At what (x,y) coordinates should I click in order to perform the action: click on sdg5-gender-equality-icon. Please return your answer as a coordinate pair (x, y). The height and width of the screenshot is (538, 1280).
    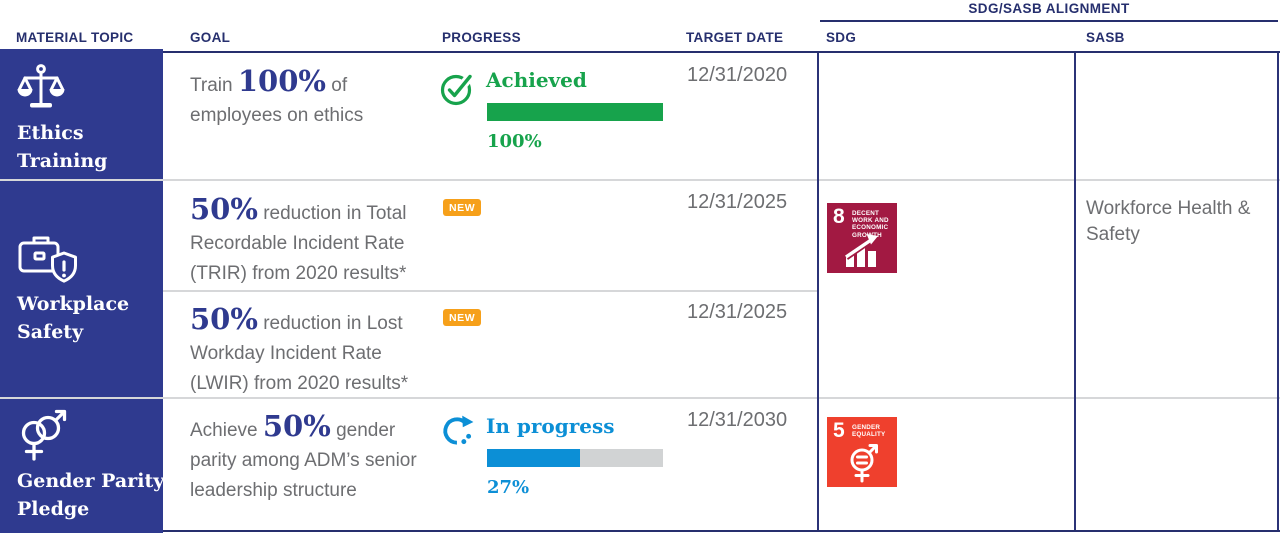
    Looking at the image, I should click on (864, 463).